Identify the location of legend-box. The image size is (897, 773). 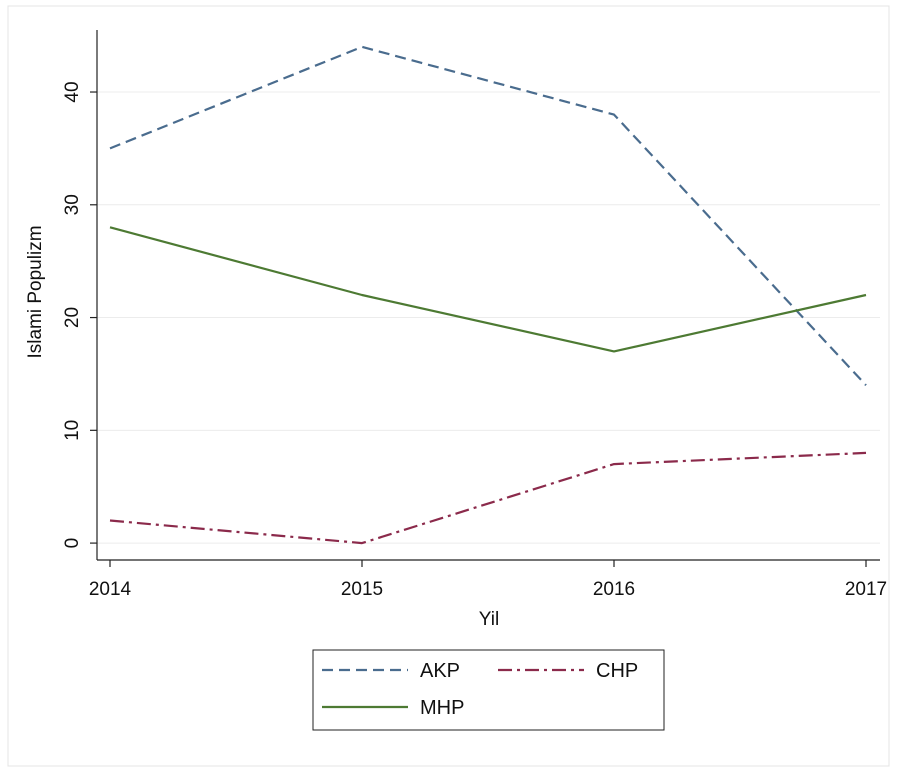
(488, 690).